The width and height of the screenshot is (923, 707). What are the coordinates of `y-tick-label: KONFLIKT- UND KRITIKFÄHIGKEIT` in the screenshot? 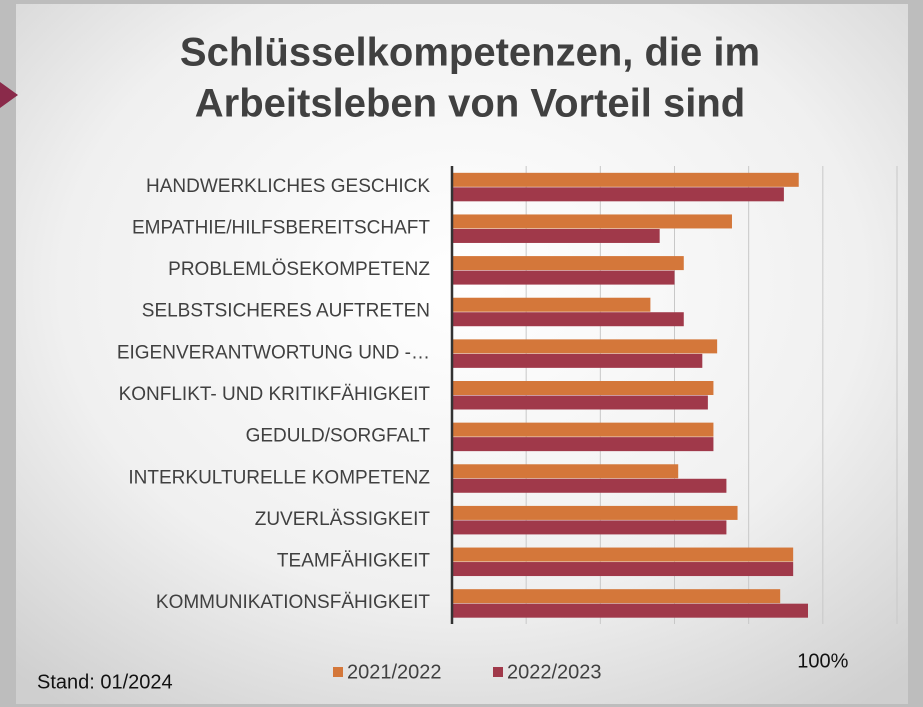 It's located at (275, 394).